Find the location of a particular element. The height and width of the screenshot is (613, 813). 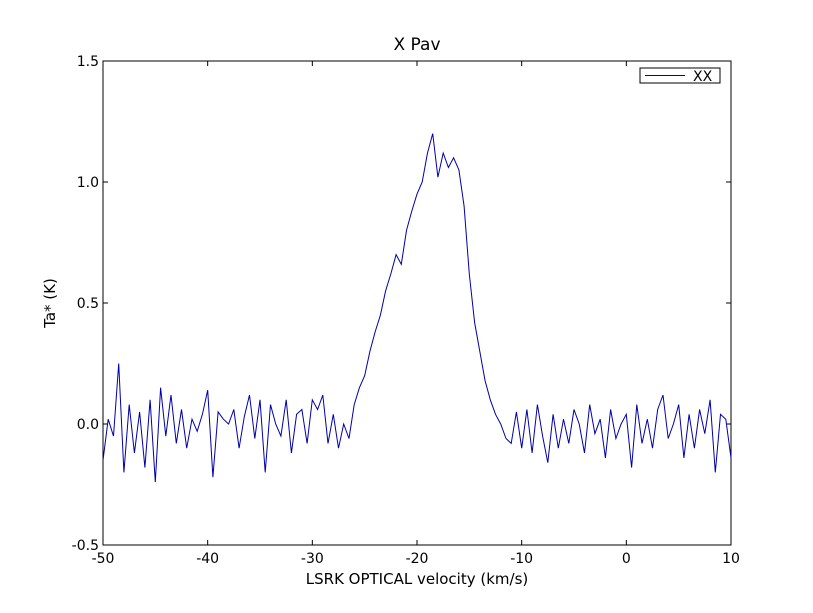

y-tick-label: 1.0 is located at coordinates (88, 183).